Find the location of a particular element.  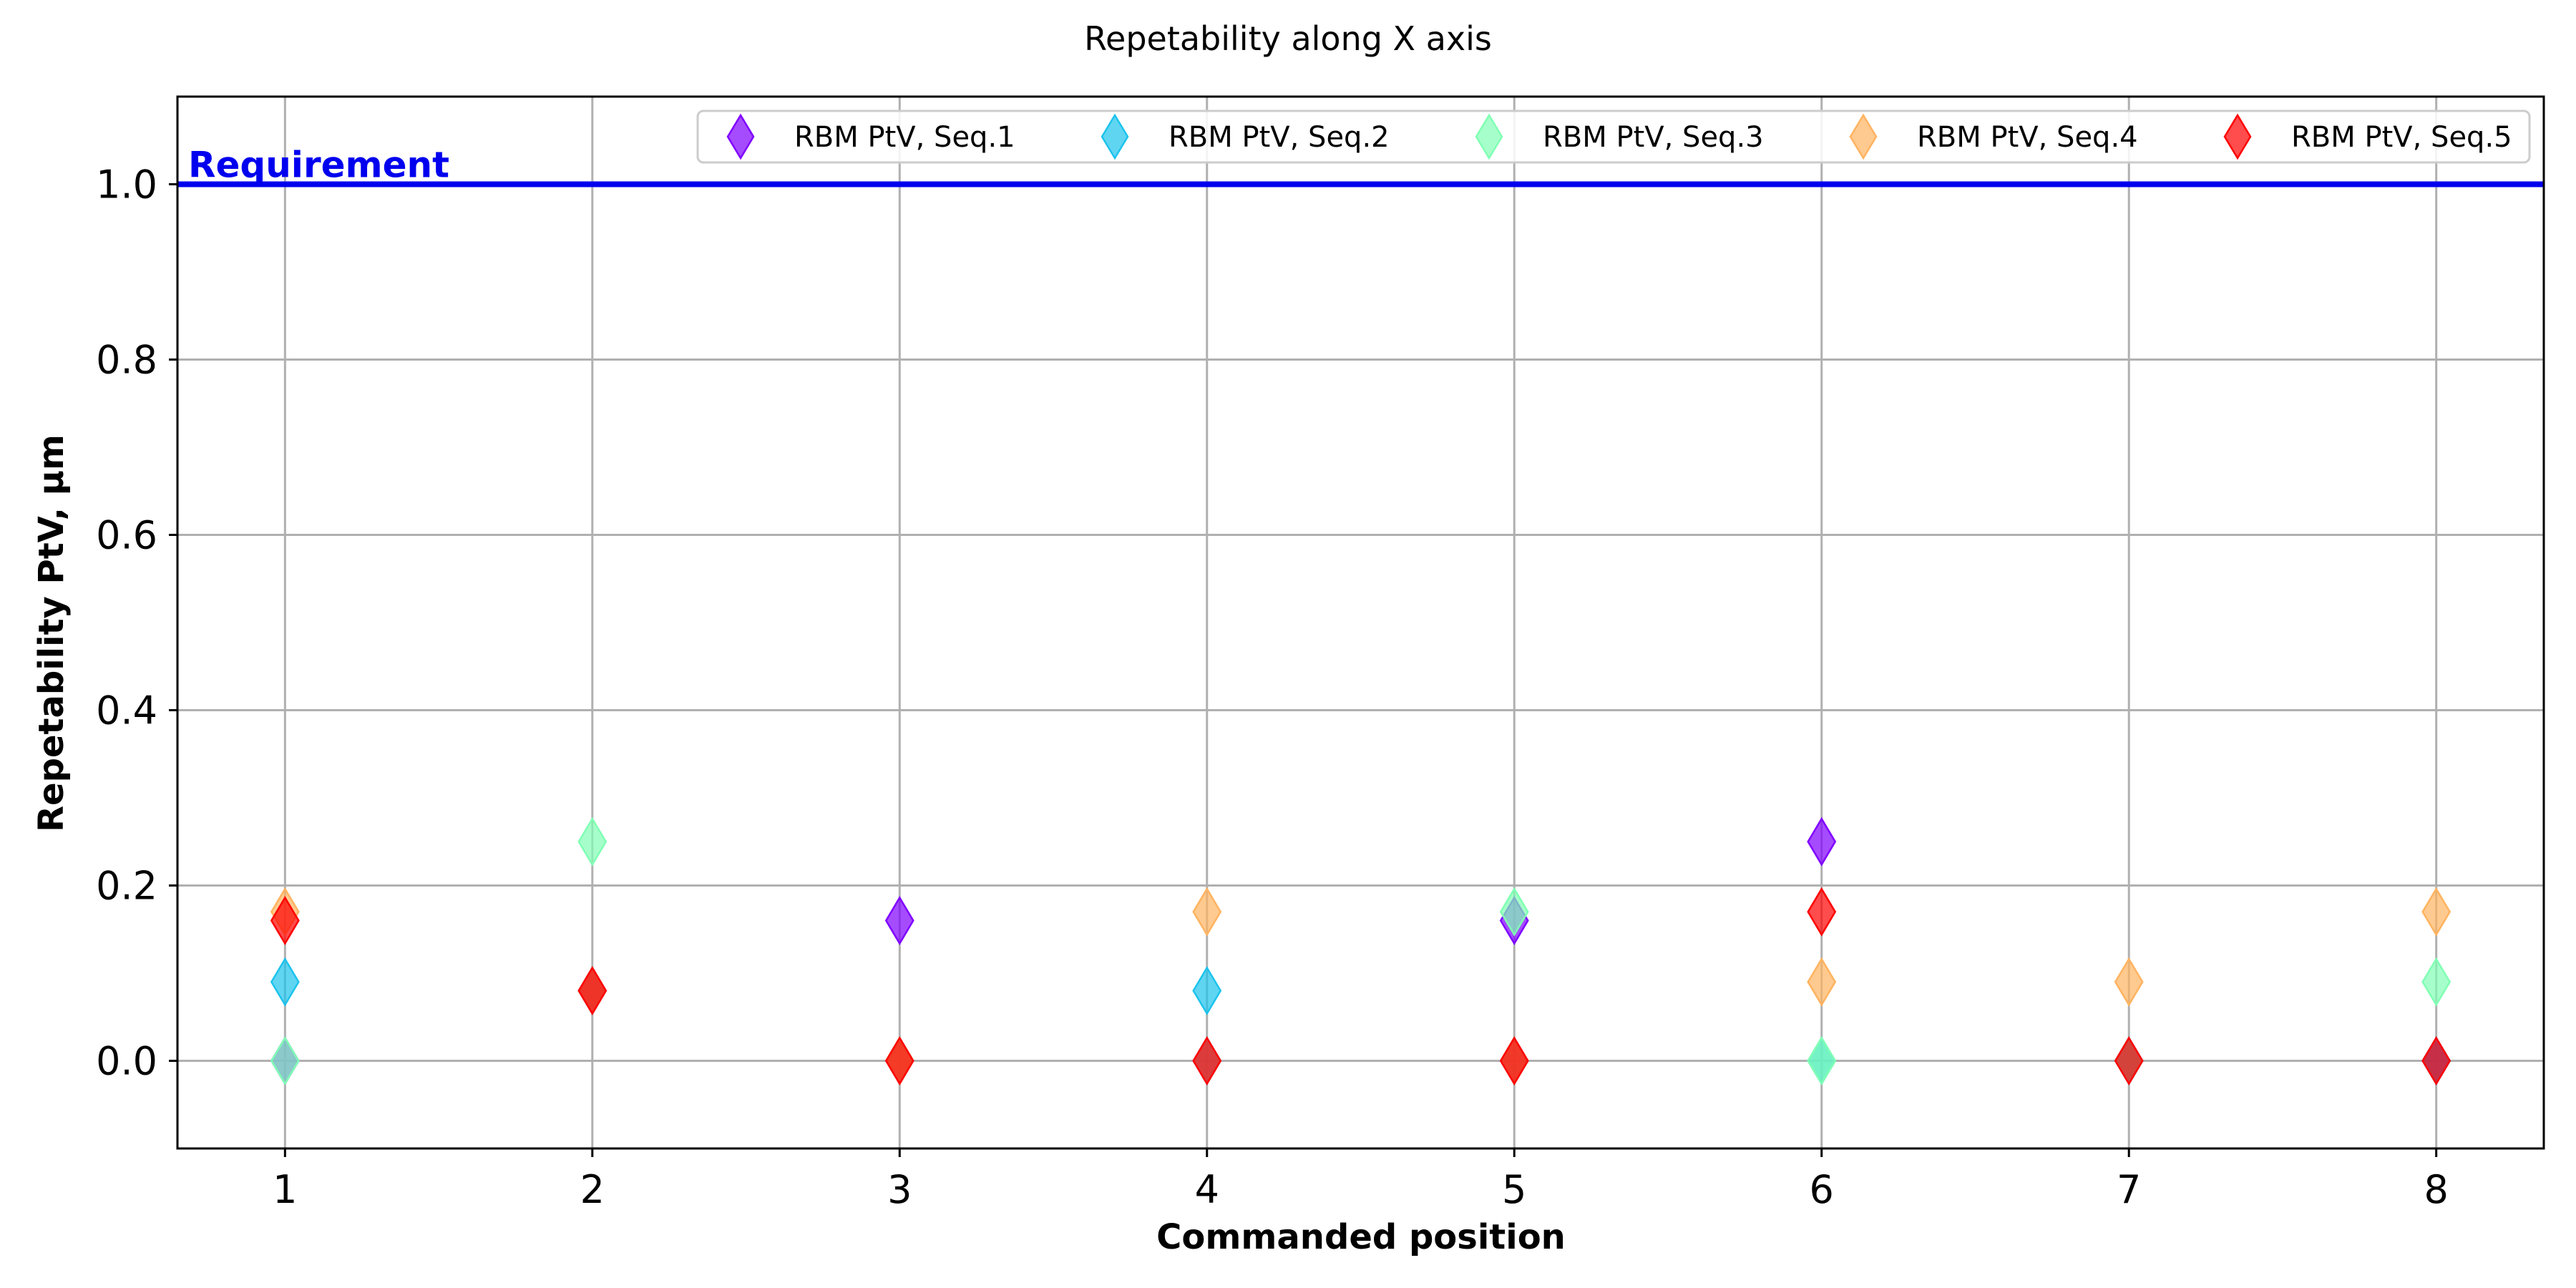

legend-item: RBM PtV, Seq.1 is located at coordinates (870, 136).